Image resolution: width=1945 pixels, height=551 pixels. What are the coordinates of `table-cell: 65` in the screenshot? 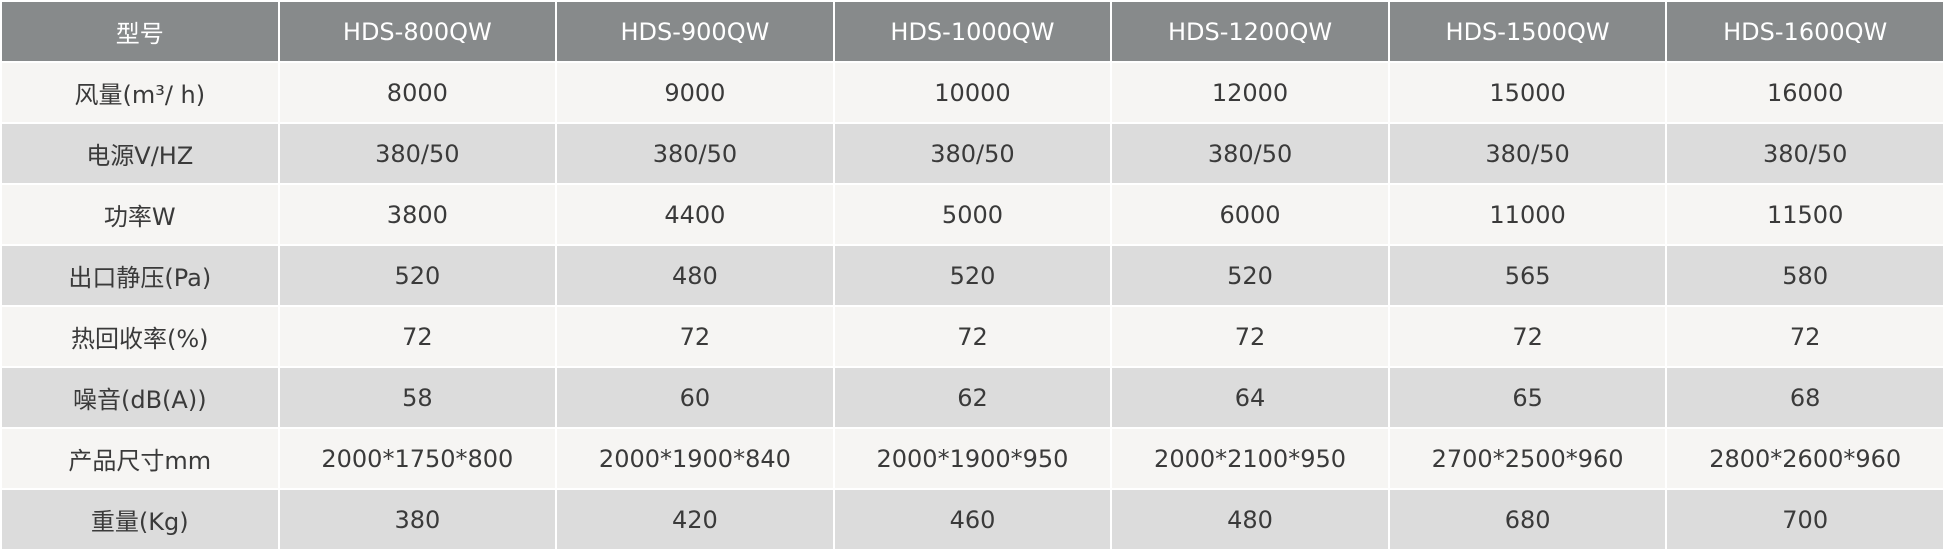 It's located at (1527, 397).